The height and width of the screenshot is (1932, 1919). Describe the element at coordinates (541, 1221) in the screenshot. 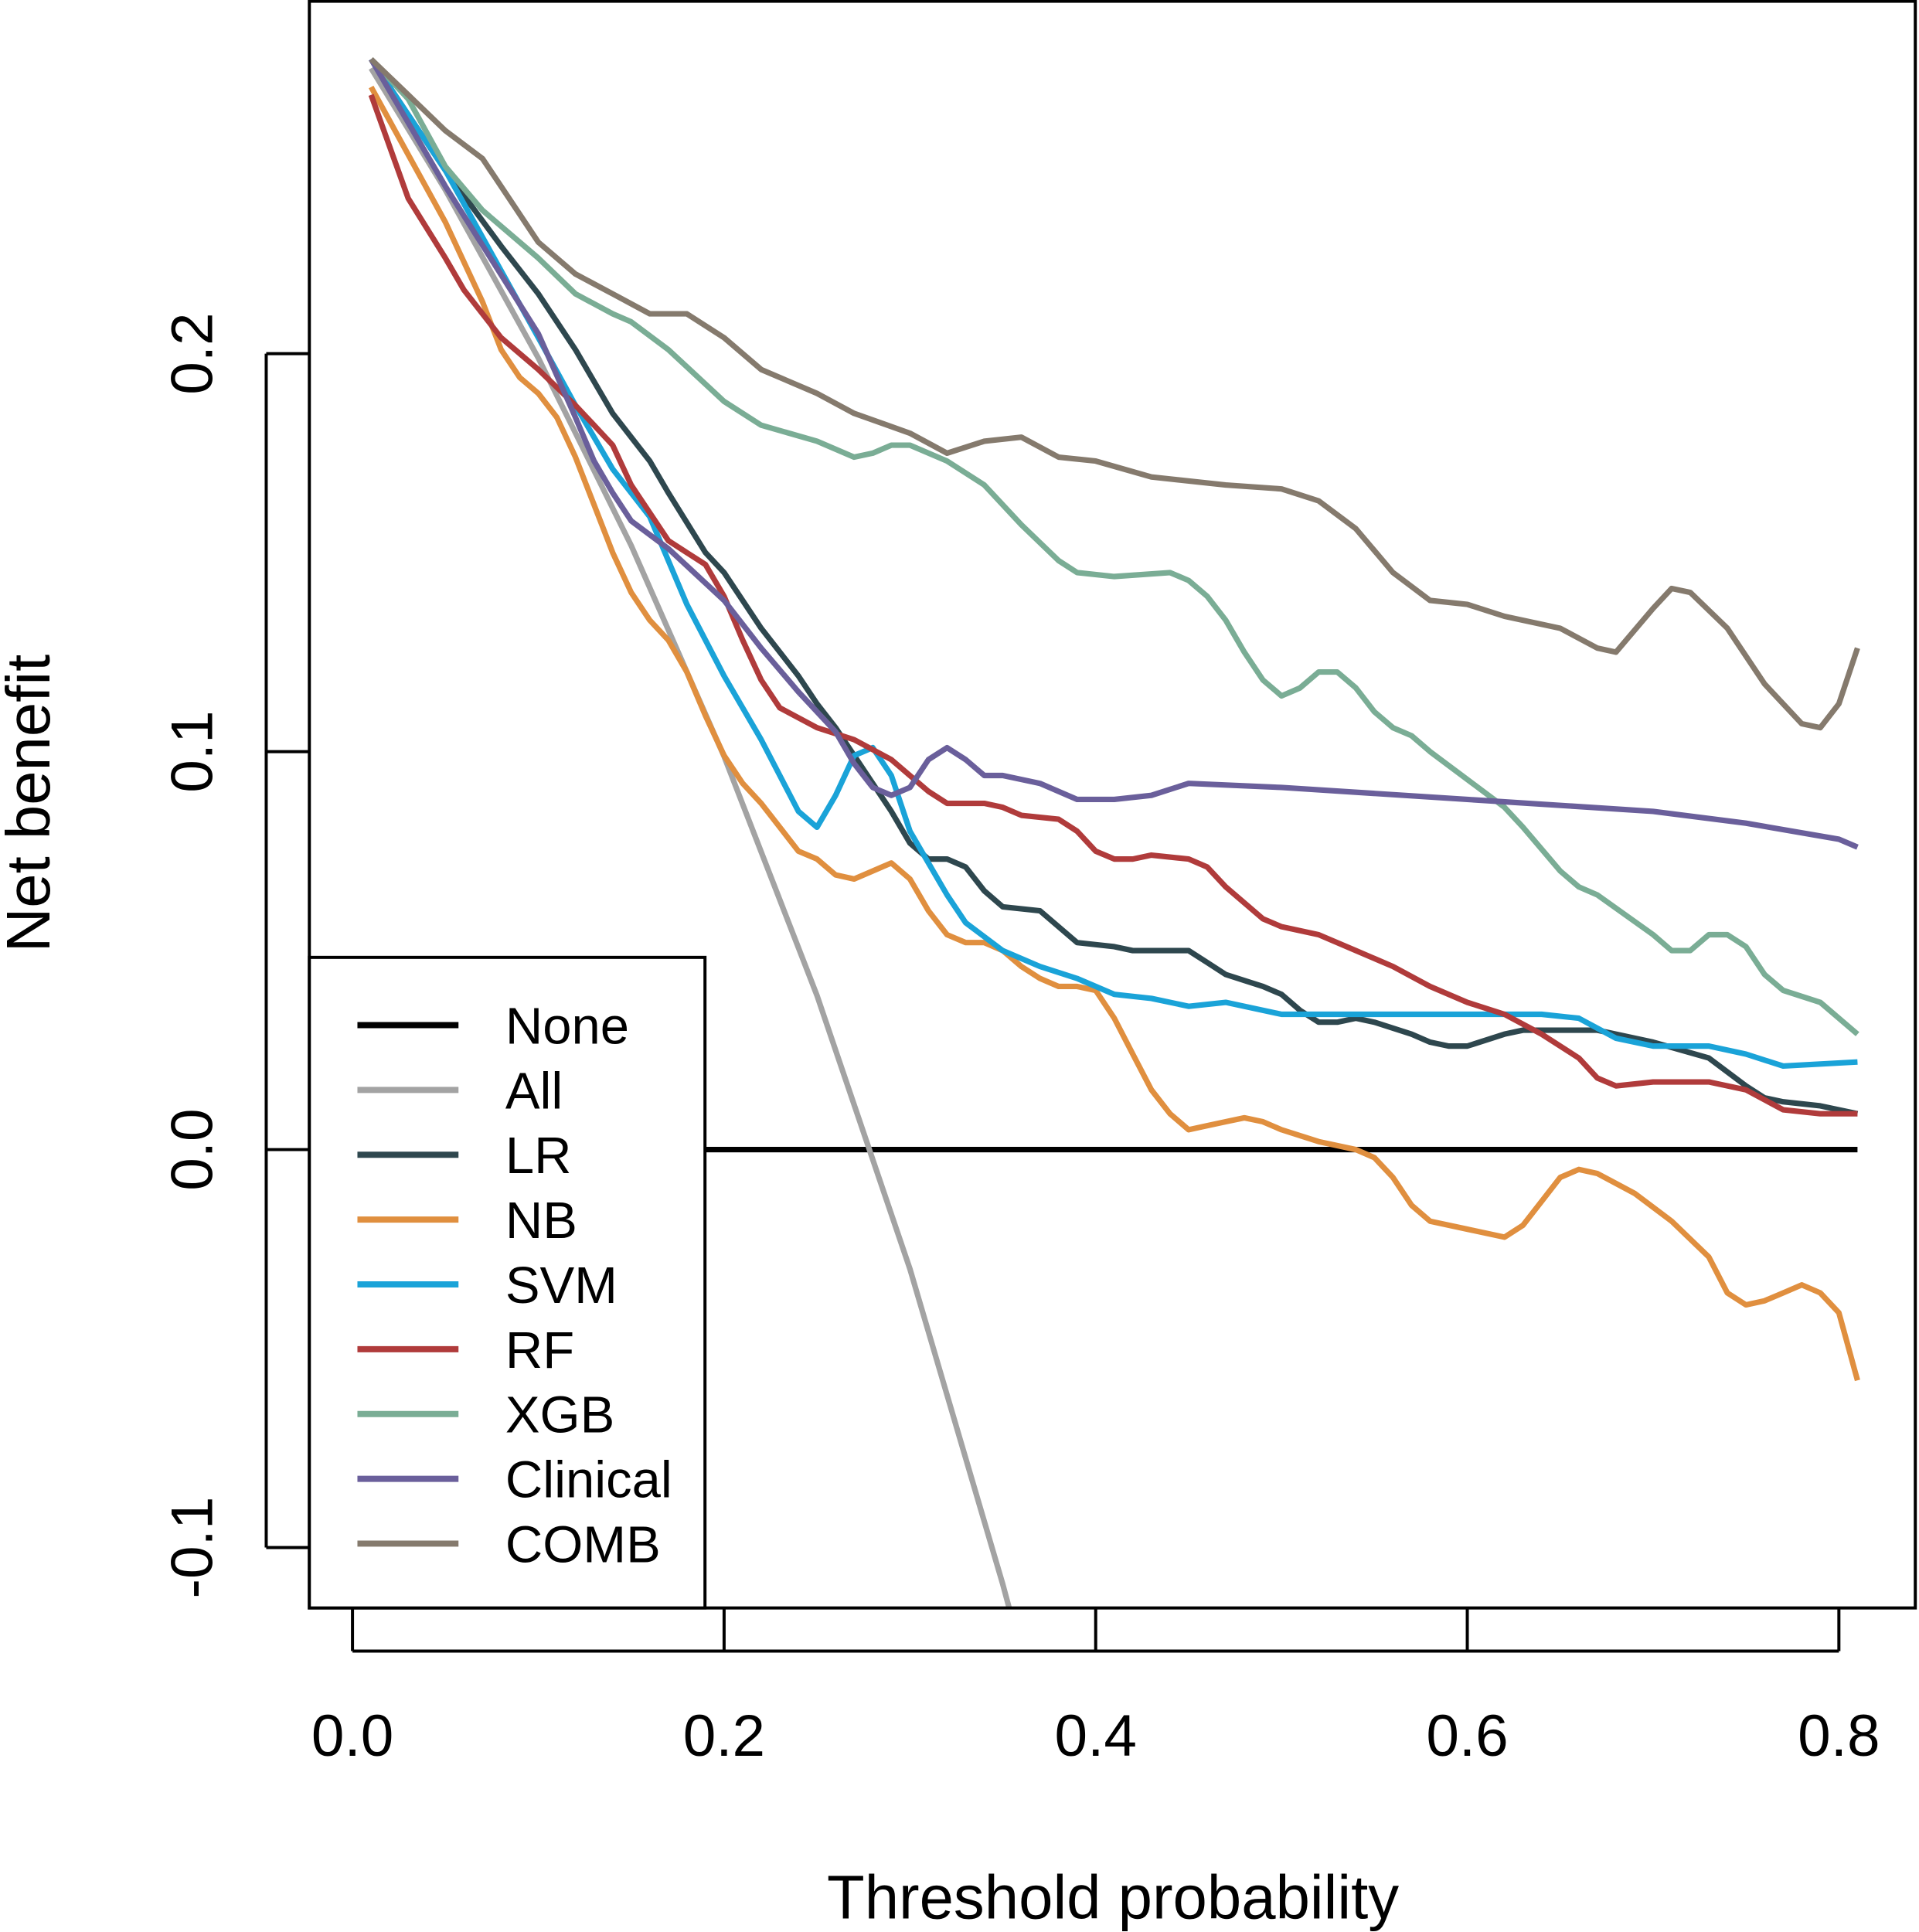

I see `legend-label: NB` at that location.